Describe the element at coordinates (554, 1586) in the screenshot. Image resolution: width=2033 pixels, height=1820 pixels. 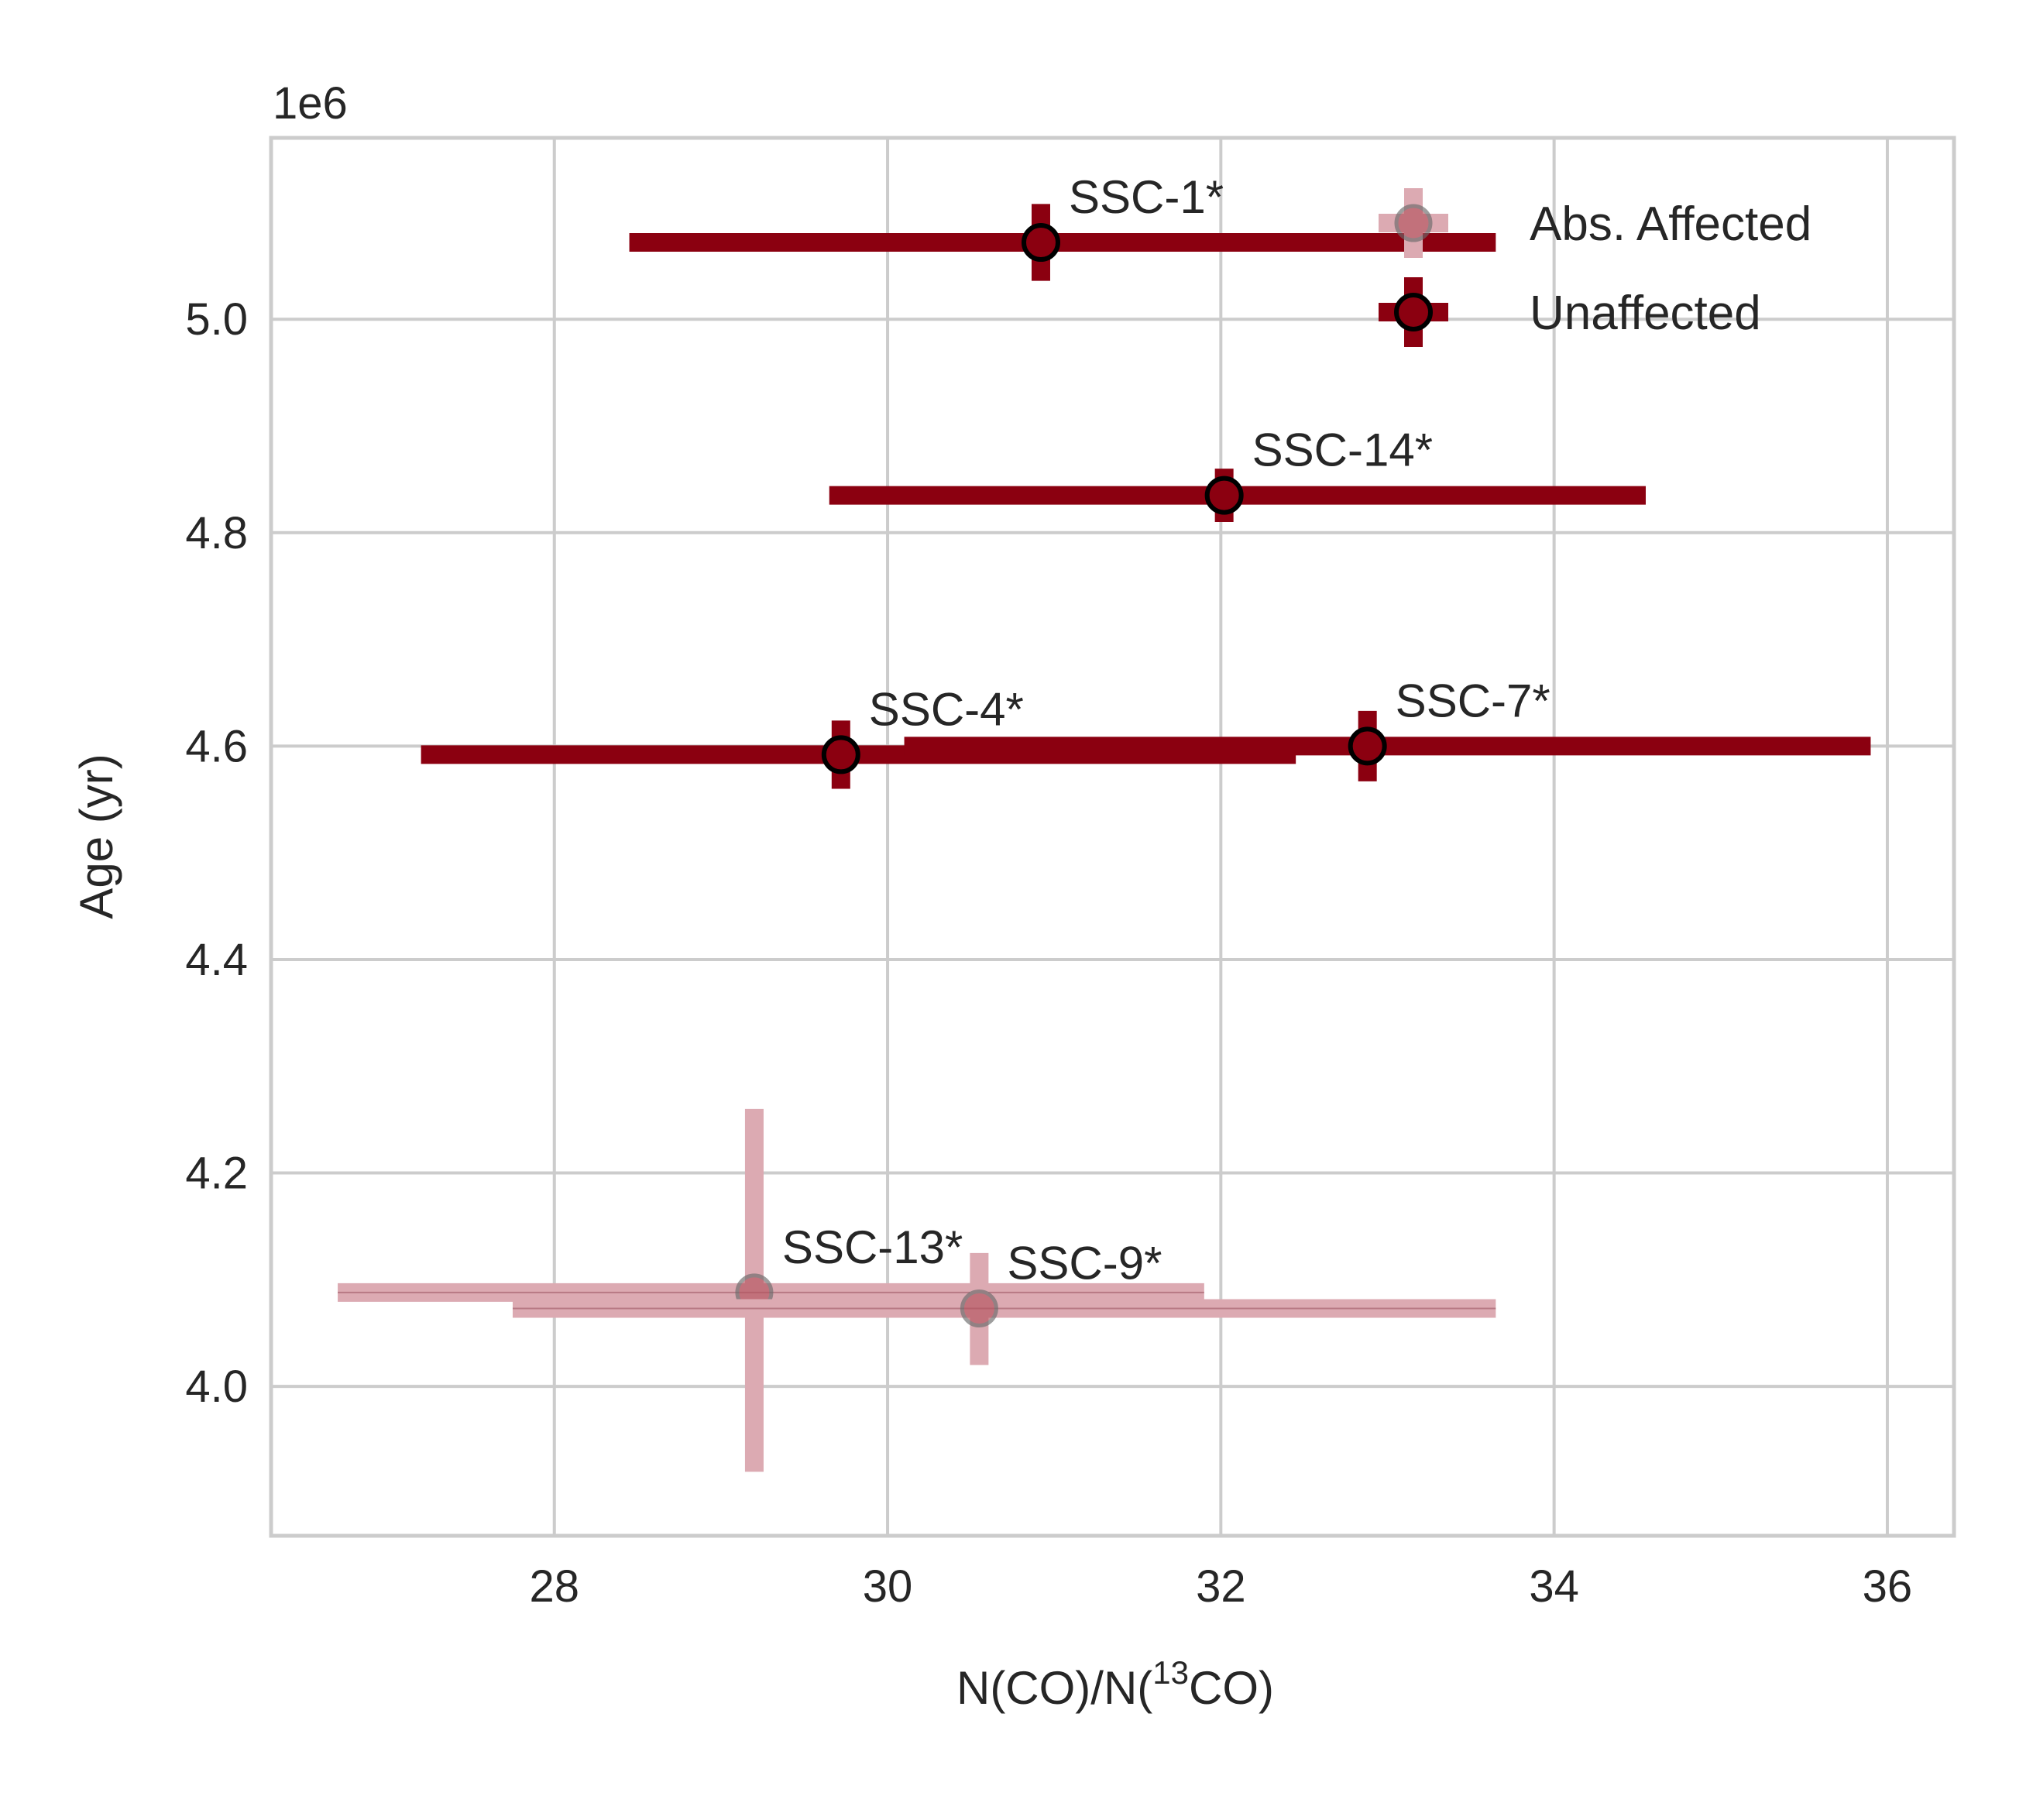
I see `x-tick-label: 28` at that location.